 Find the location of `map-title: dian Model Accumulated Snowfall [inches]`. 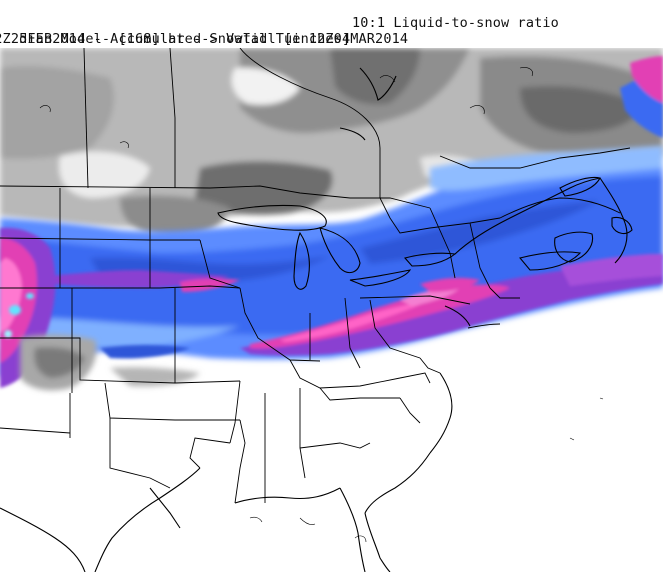

map-title: dian Model Accumulated Snowfall [inches] is located at coordinates (185, 39).